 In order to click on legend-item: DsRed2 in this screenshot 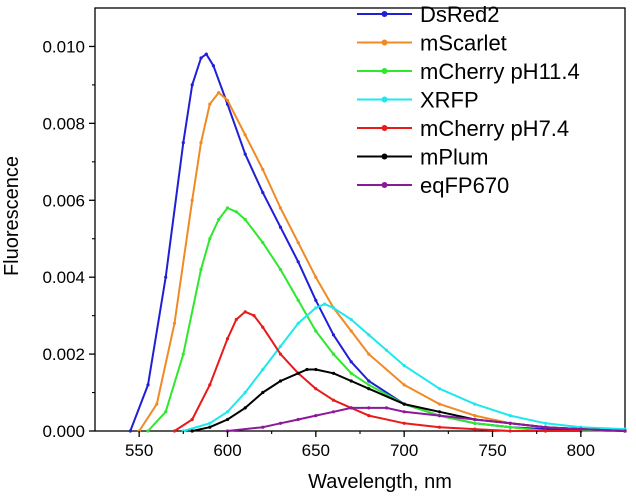, I will do `click(428, 14)`.